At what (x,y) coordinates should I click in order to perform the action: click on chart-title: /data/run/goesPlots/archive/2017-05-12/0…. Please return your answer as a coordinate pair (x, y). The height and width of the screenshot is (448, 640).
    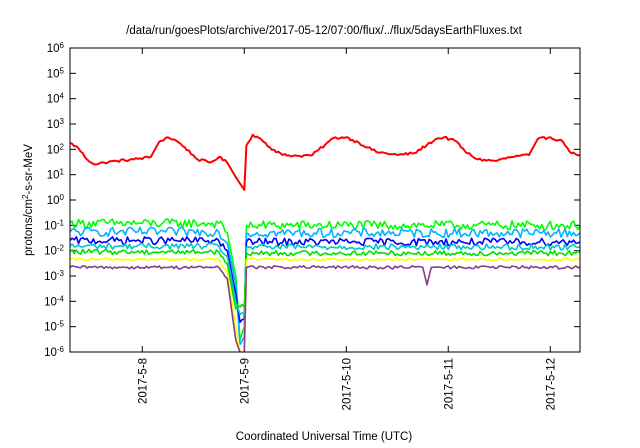
    Looking at the image, I should click on (324, 31).